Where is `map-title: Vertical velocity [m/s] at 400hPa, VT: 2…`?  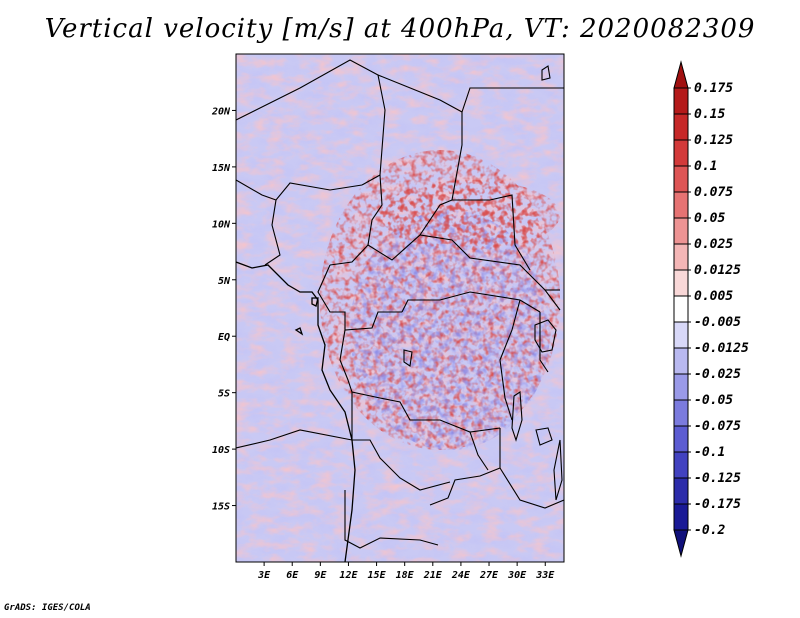
map-title: Vertical velocity [m/s] at 400hPa, VT: 2… is located at coordinates (400, 29).